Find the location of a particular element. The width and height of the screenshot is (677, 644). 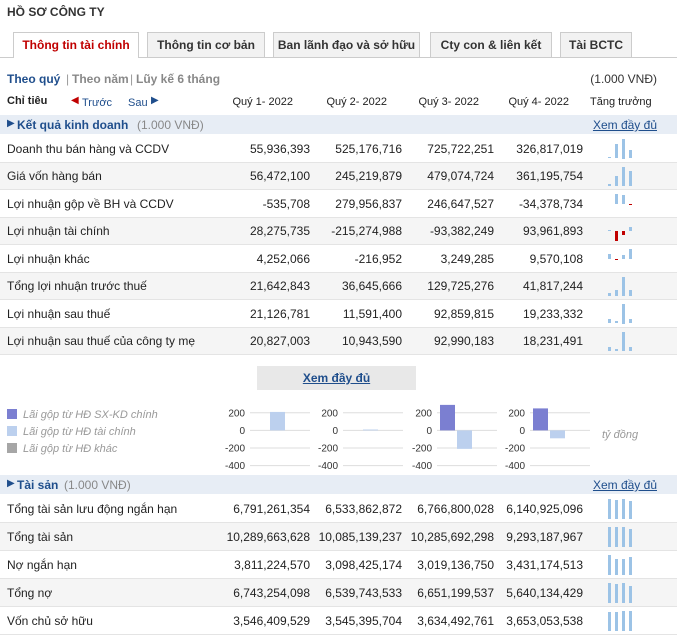

period-option: Theo quý is located at coordinates (34, 79).